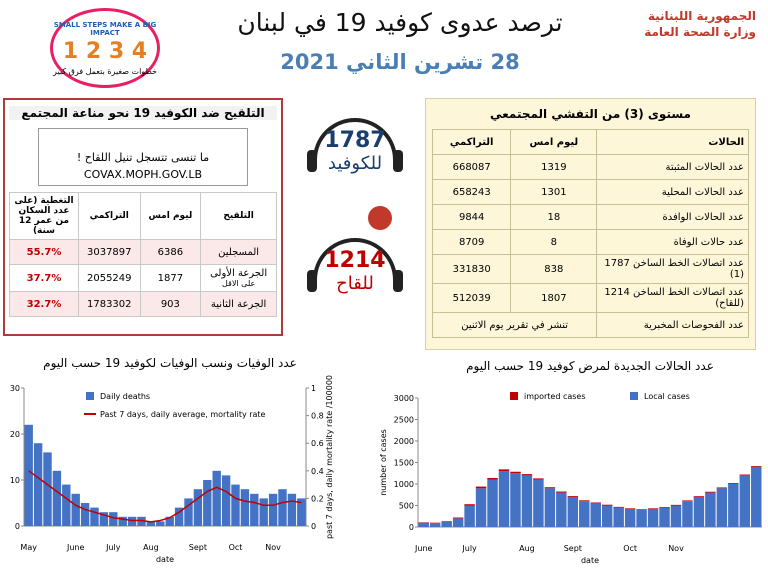 The width and height of the screenshot is (768, 575). I want to click on x-tick-label: Nov, so click(273, 547).